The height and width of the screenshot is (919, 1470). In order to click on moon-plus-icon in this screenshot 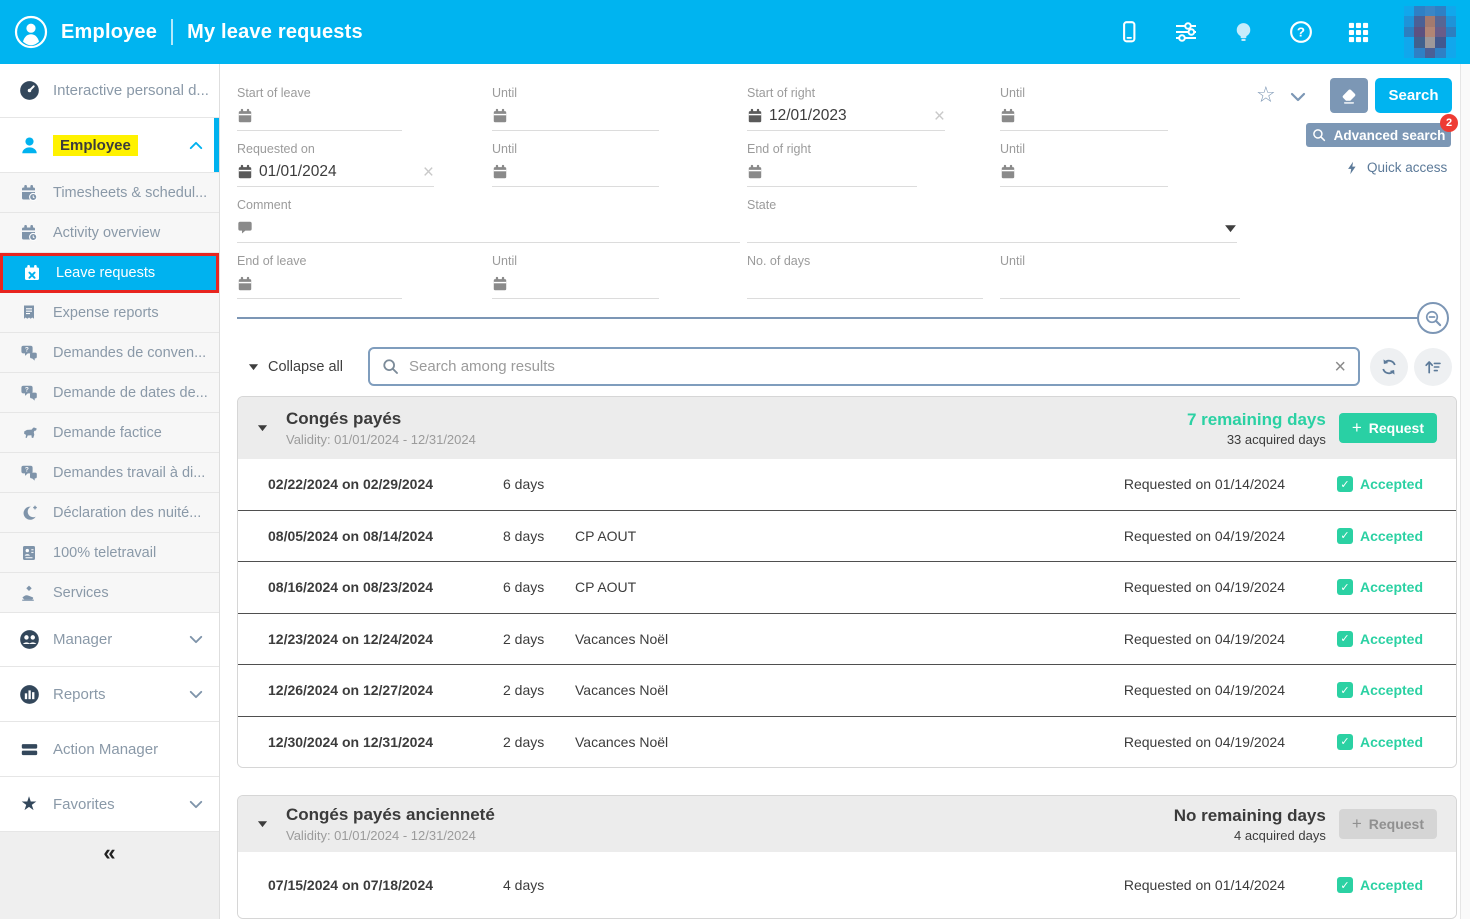, I will do `click(29, 513)`.